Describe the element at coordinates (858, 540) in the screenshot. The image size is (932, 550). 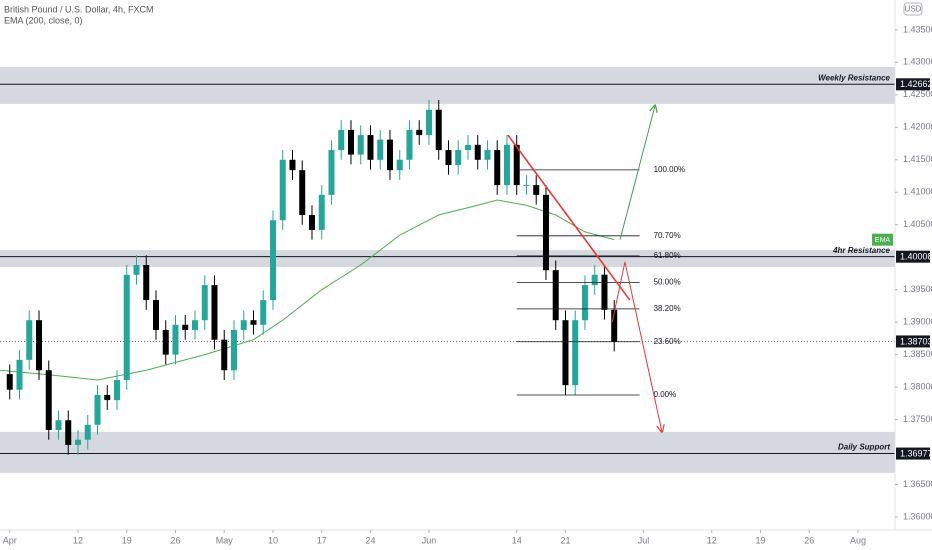
I see `x-tick-label: Aug` at that location.